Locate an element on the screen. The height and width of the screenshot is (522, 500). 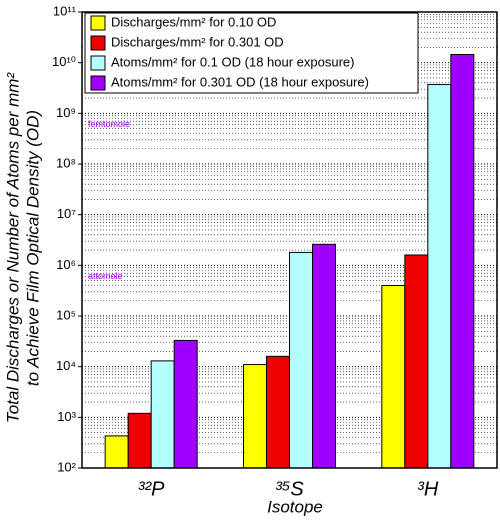
y-tick-label: 10⁸ is located at coordinates (66, 162).